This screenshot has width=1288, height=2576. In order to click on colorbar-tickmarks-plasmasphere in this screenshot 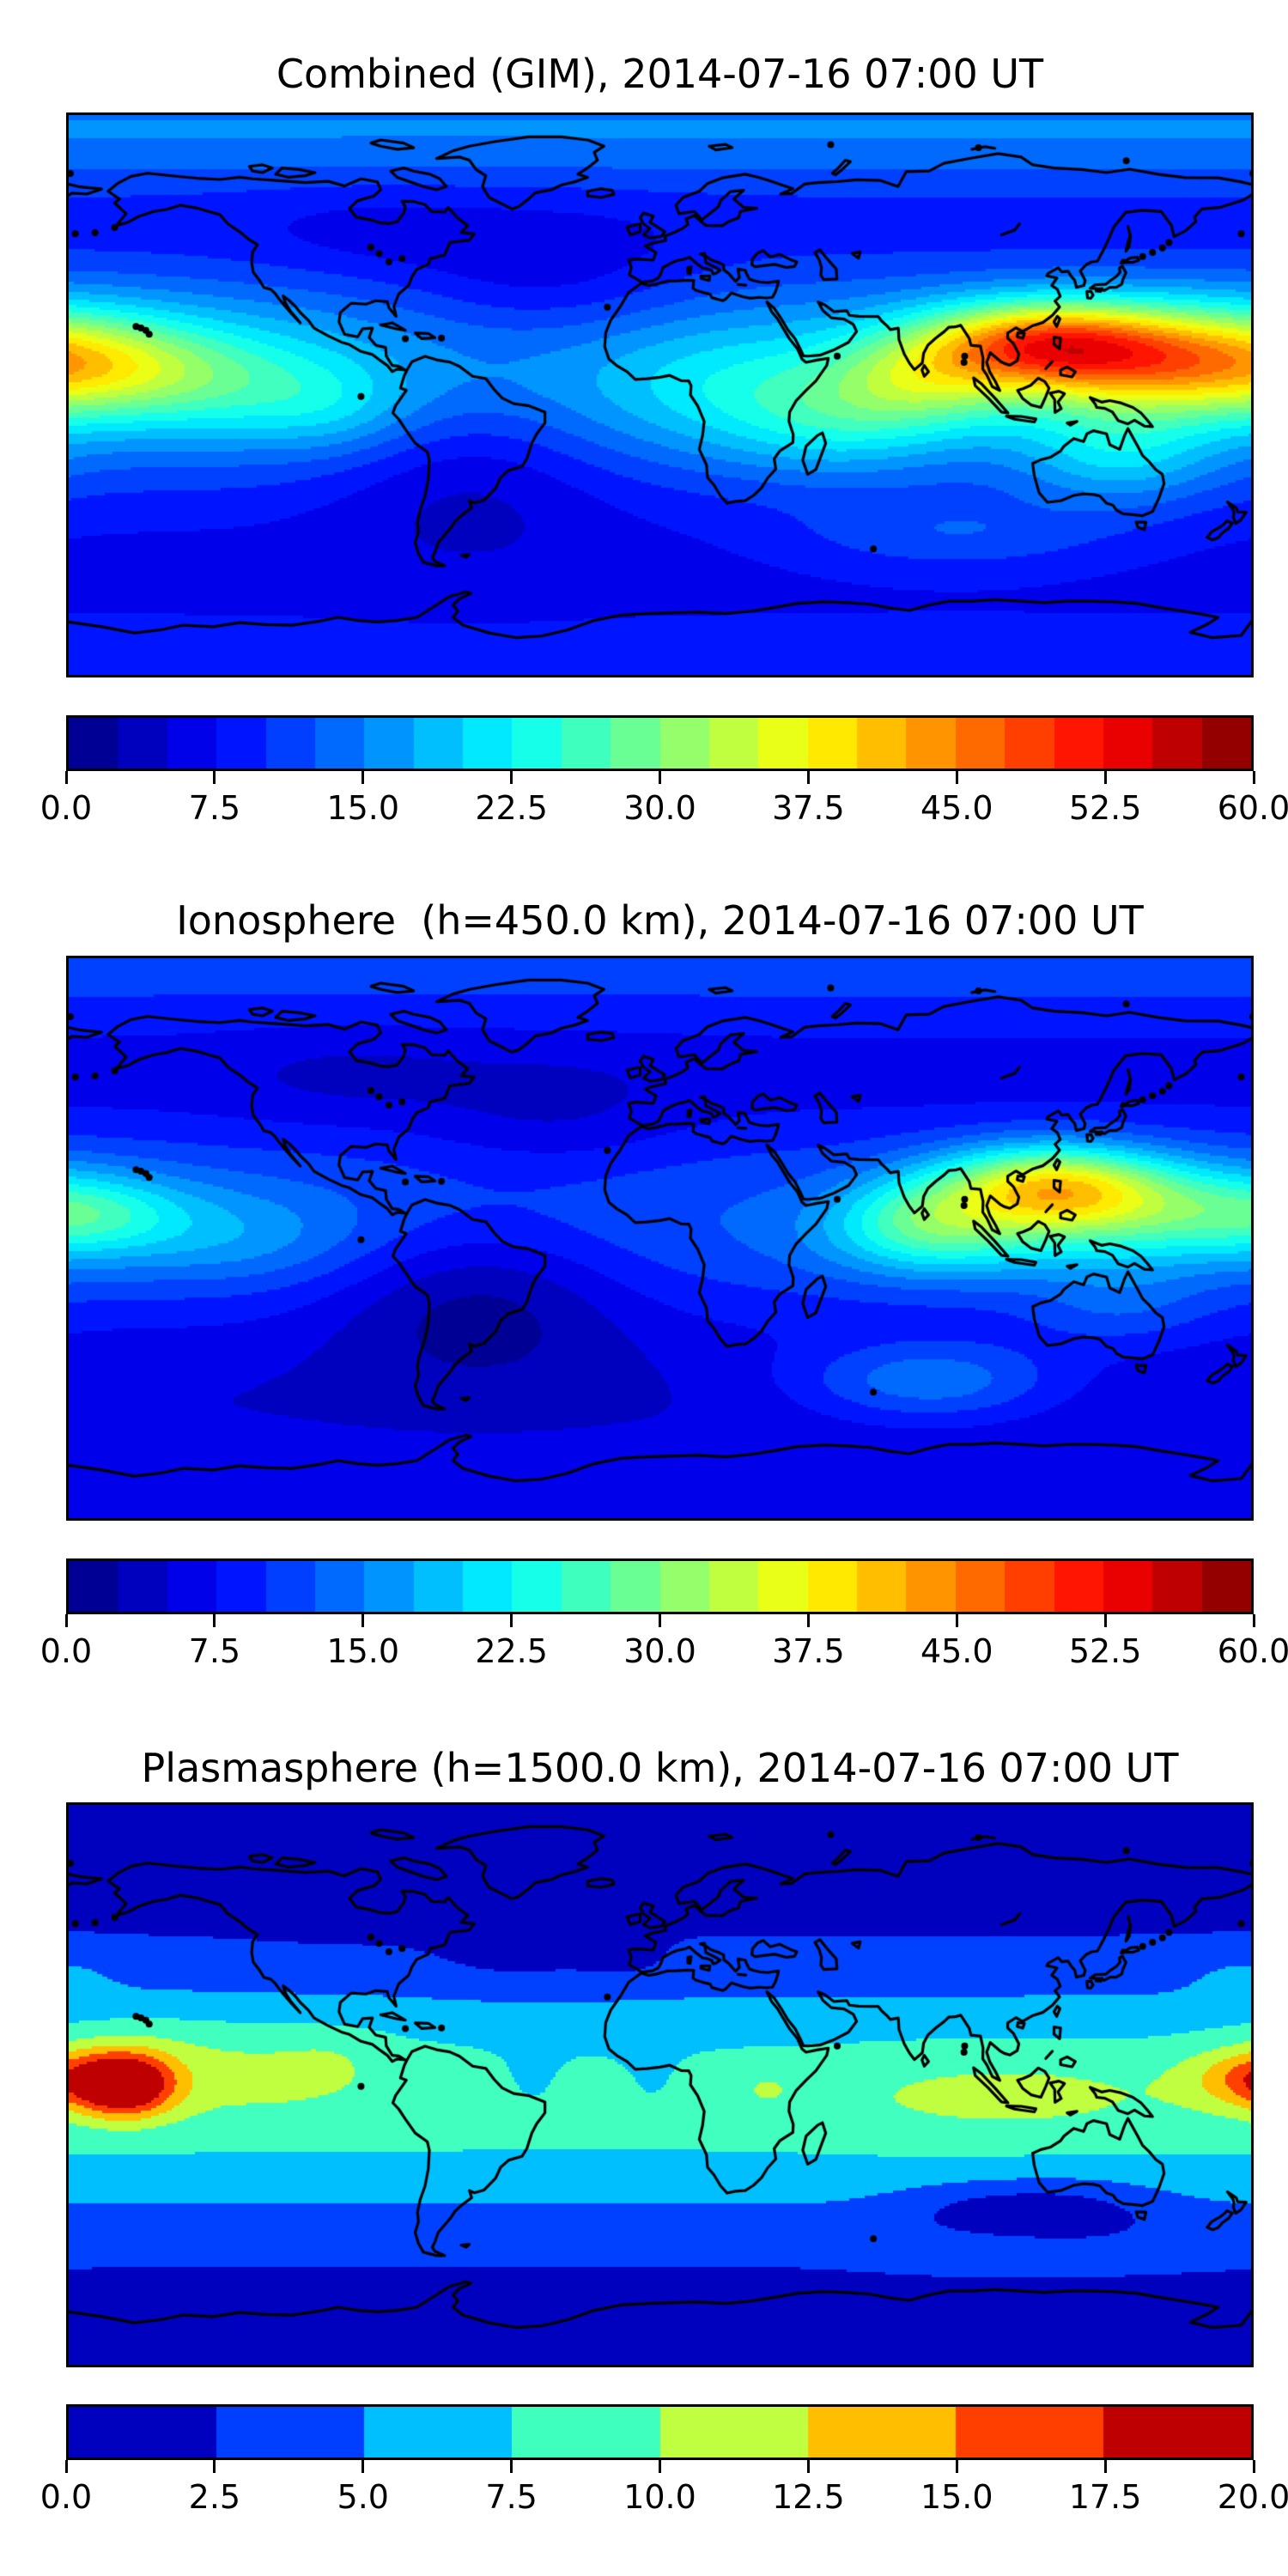, I will do `click(660, 2467)`.